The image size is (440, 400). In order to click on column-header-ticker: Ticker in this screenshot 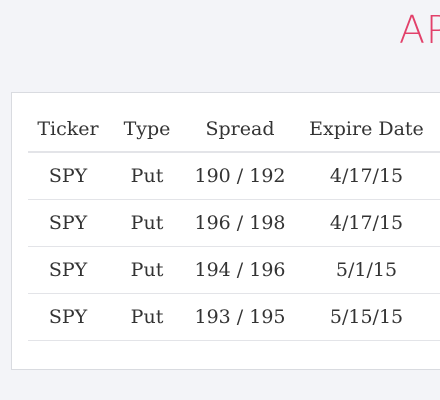, I will do `click(68, 129)`.